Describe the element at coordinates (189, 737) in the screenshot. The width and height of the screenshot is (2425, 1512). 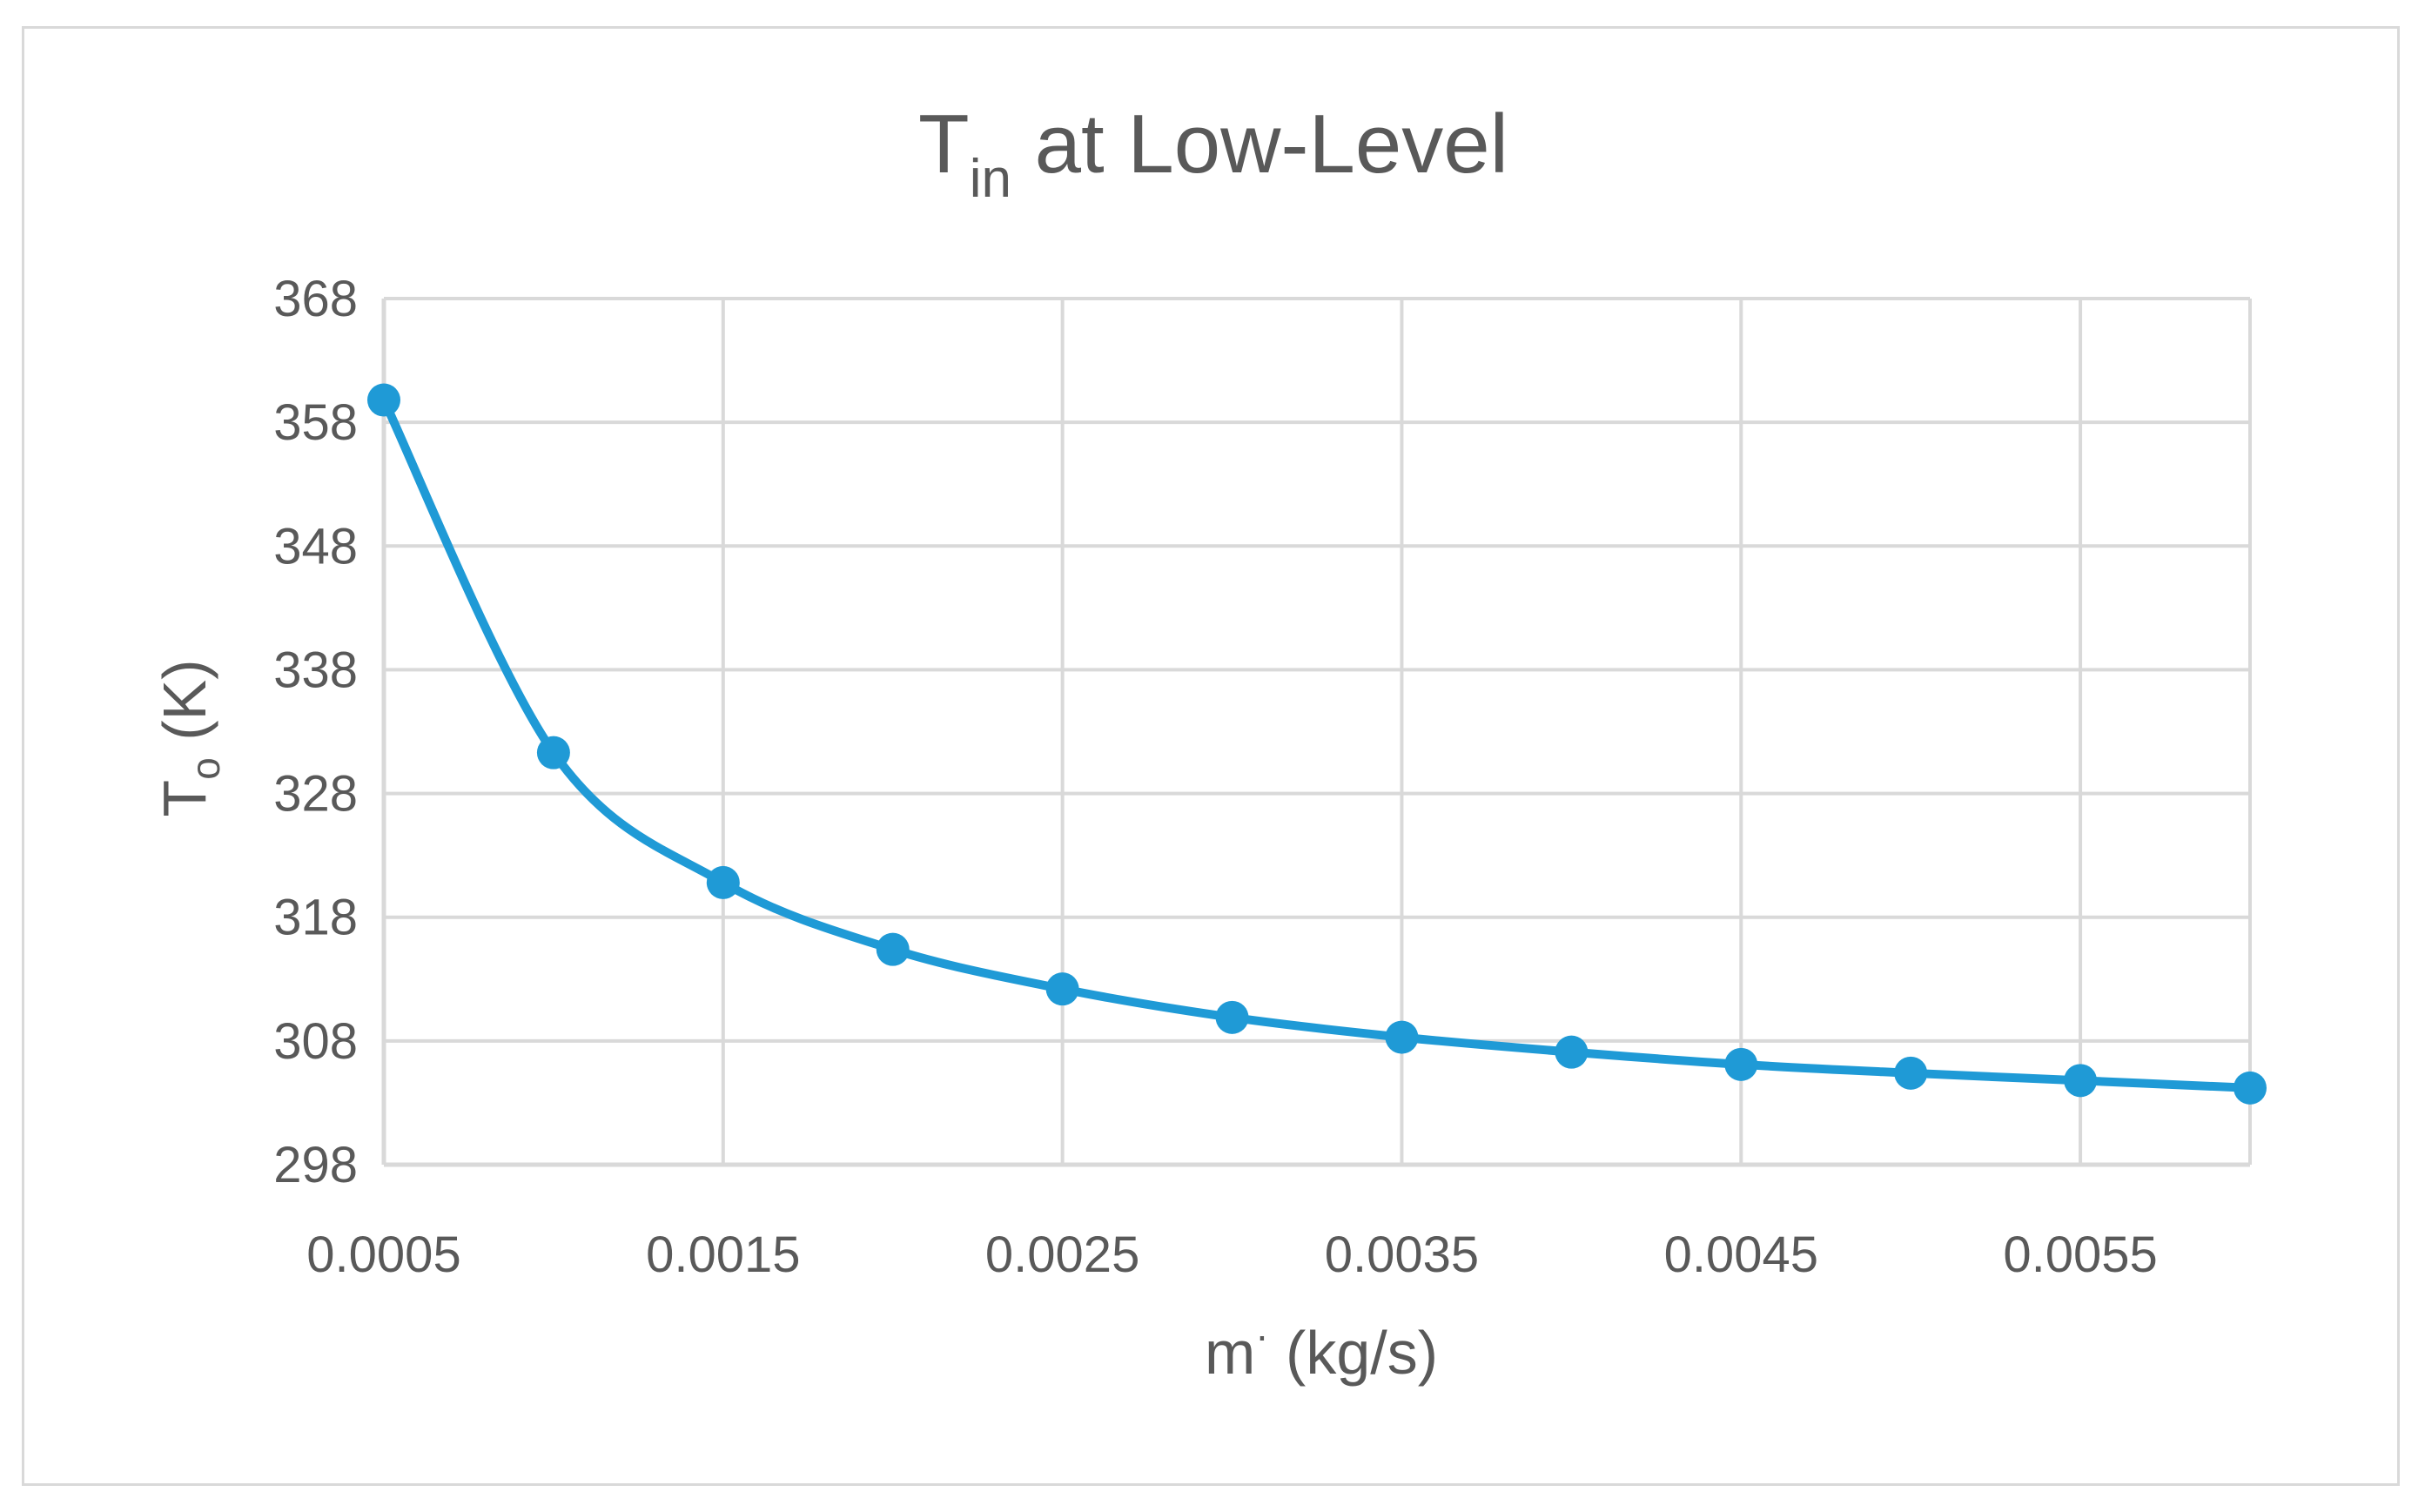
I see `y-axis-title: To (K)` at that location.